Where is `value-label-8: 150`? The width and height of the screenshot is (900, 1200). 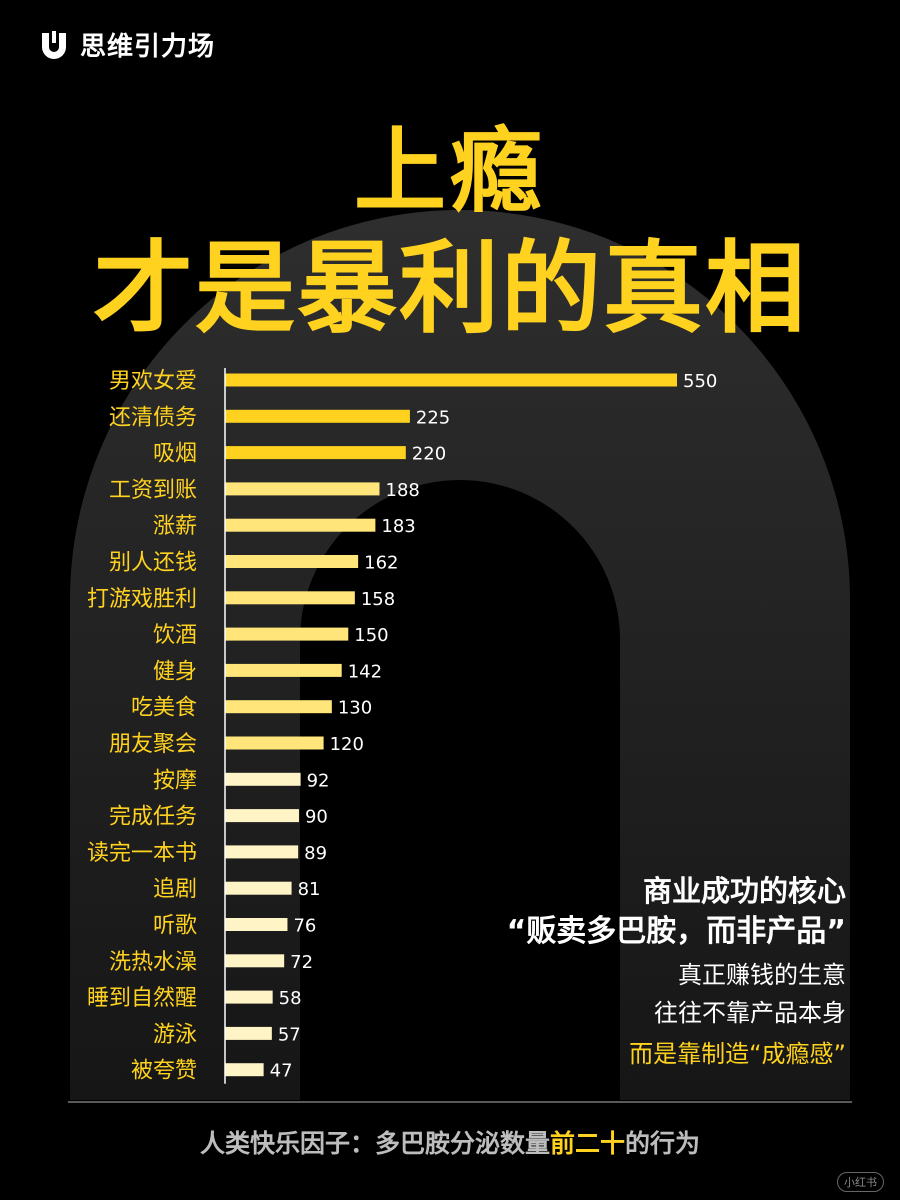 value-label-8: 150 is located at coordinates (371, 635).